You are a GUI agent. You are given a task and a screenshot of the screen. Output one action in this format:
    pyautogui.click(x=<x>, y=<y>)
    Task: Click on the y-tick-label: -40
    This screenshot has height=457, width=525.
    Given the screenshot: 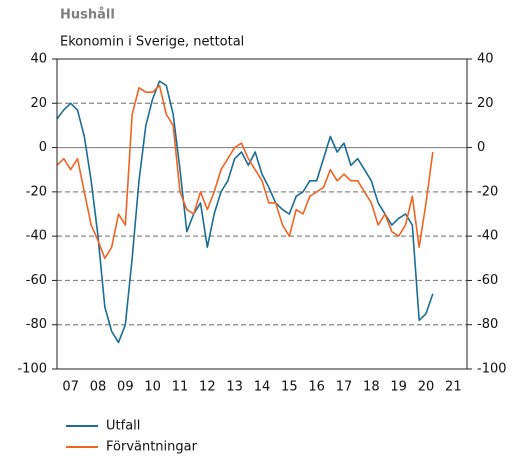 What is the action you would take?
    pyautogui.click(x=36, y=236)
    